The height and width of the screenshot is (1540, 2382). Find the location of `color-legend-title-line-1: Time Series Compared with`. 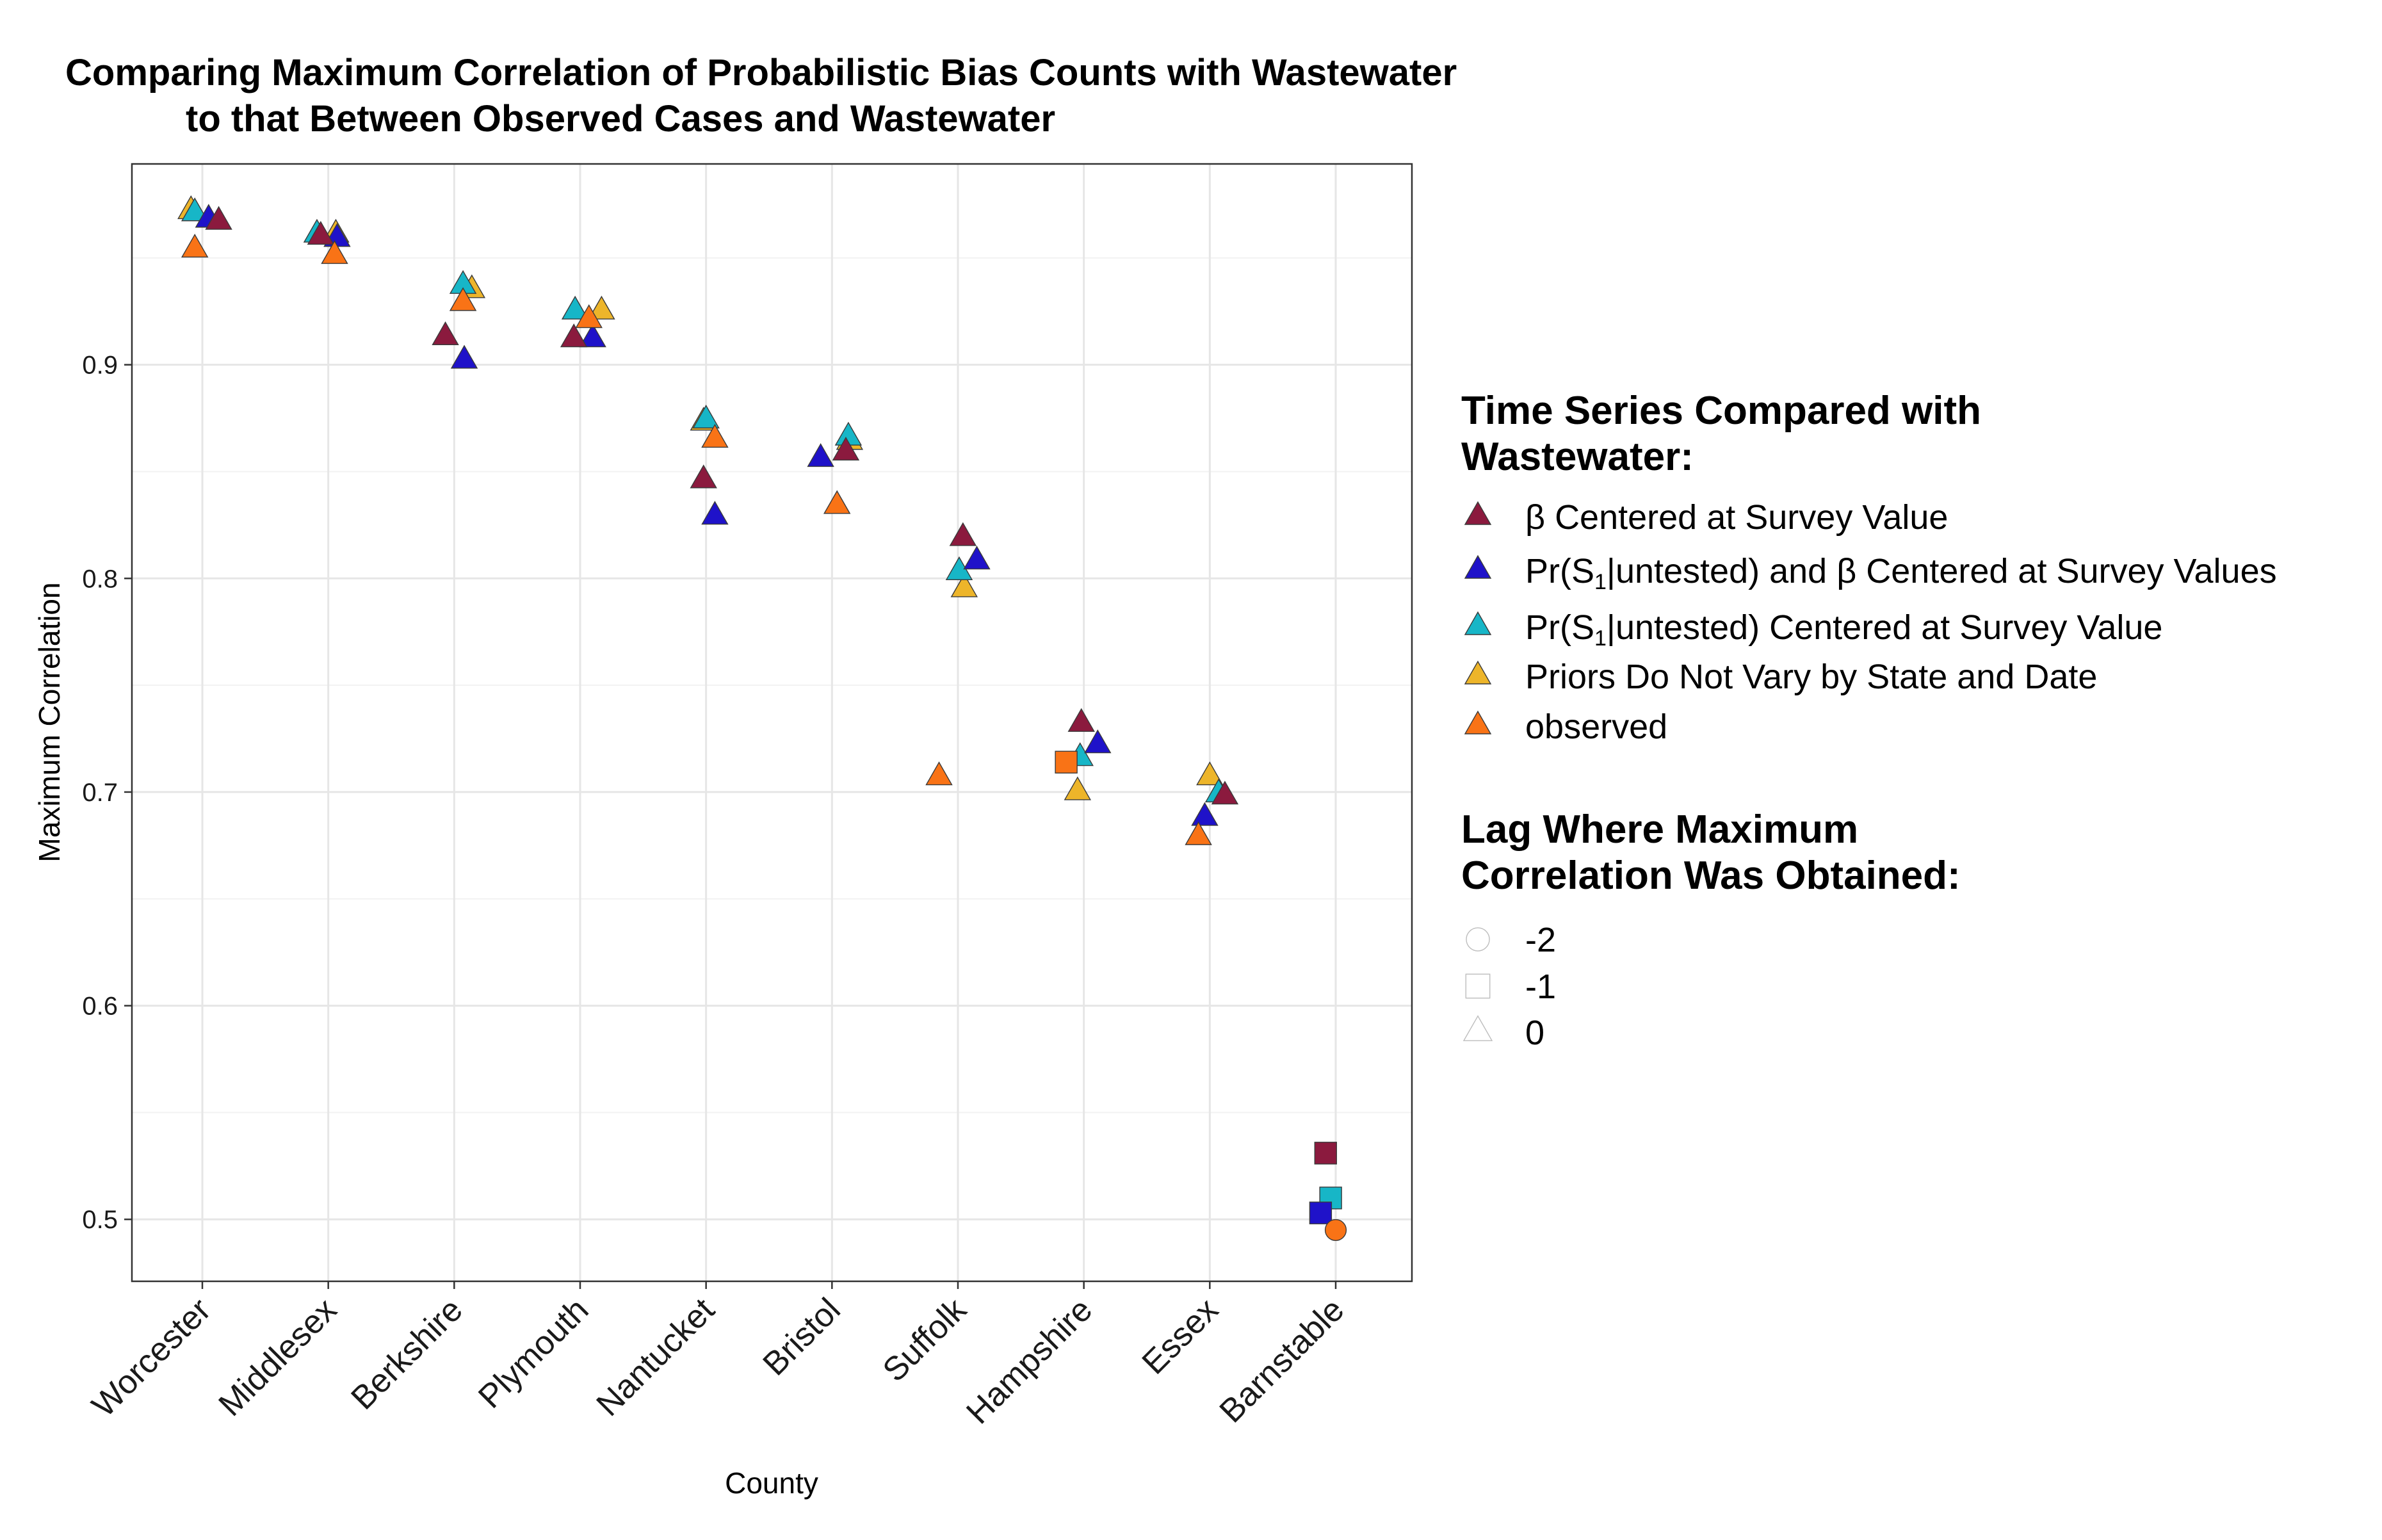

color-legend-title-line-1: Time Series Compared with is located at coordinates (1721, 411).